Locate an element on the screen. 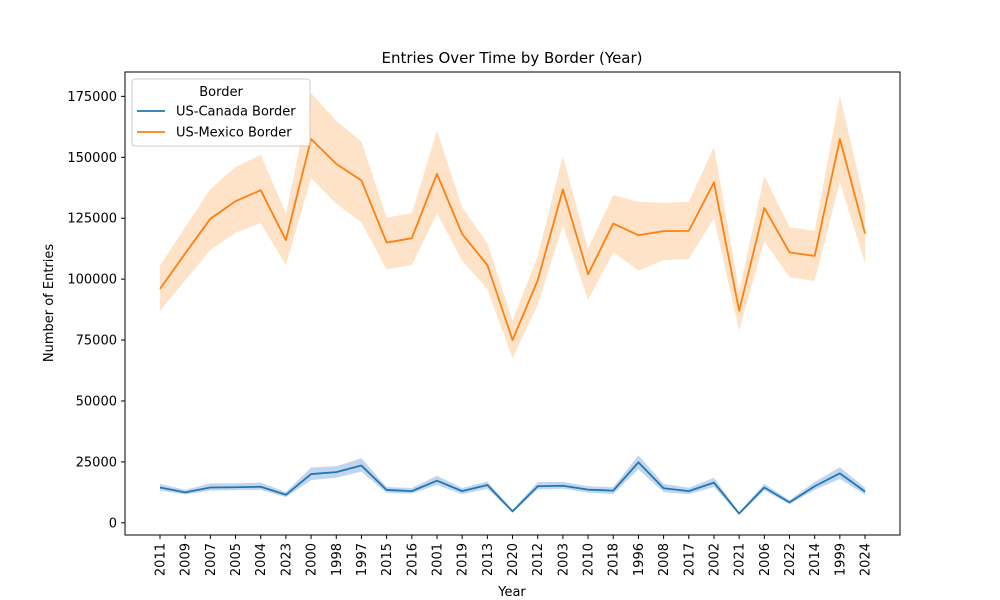 The height and width of the screenshot is (600, 1000). x-tick-label: 2016 is located at coordinates (412, 559).